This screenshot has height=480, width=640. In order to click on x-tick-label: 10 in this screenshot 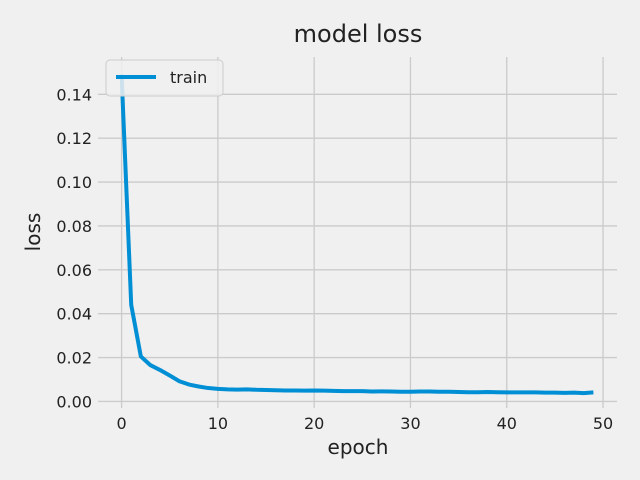, I will do `click(218, 423)`.